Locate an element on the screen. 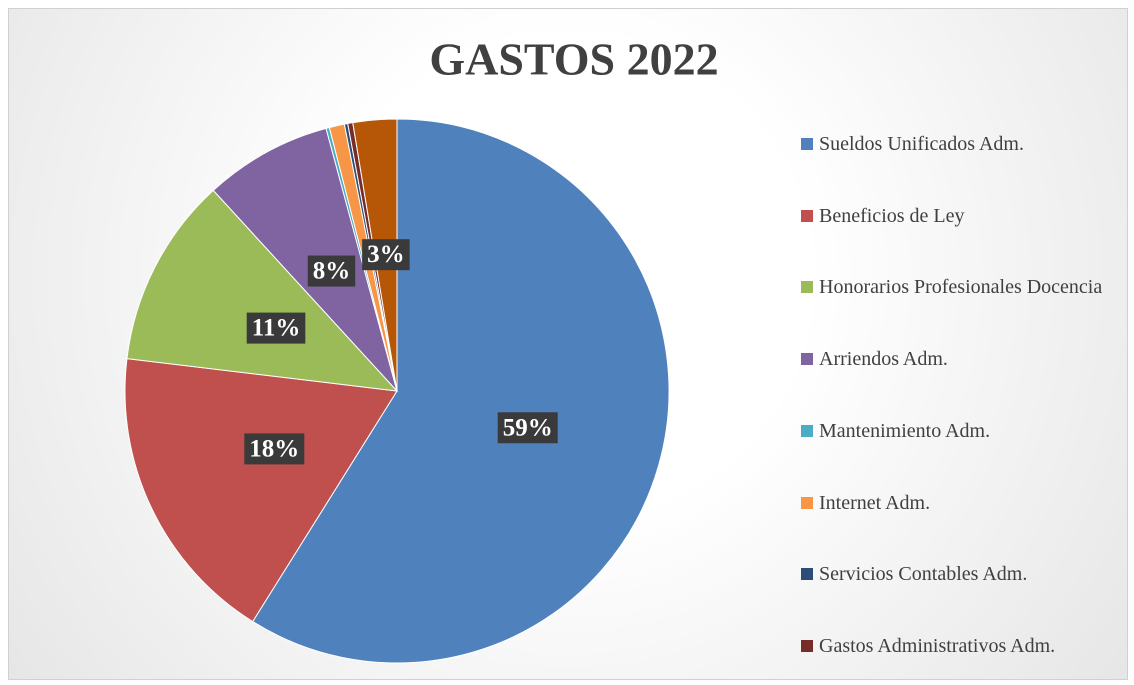  data-label: 59% is located at coordinates (527, 428).